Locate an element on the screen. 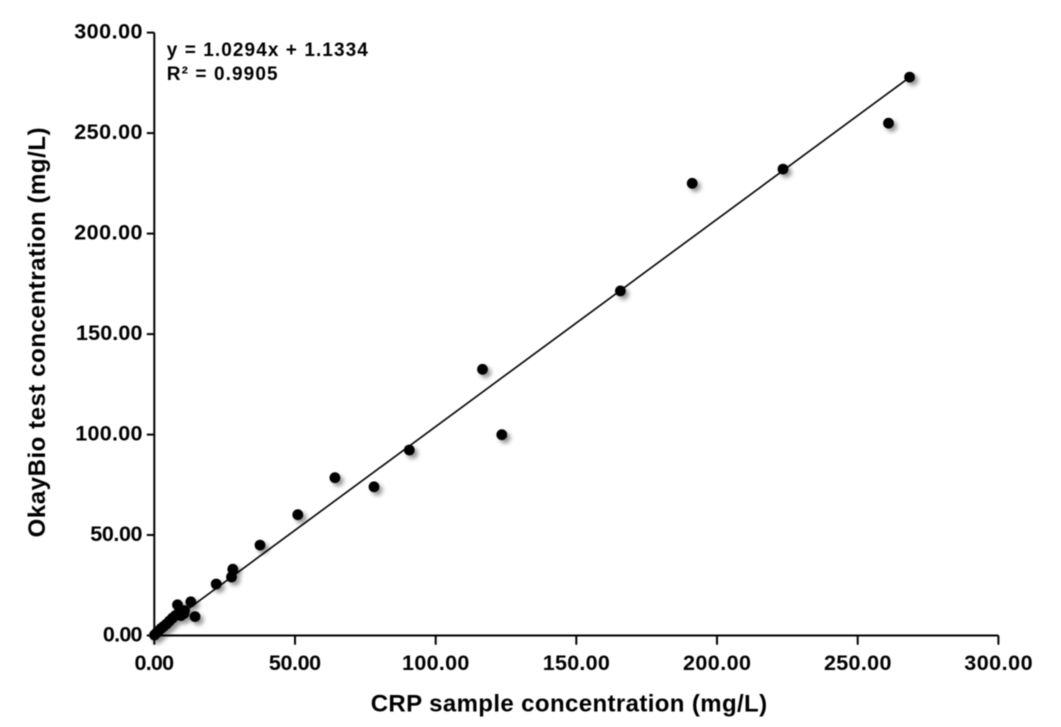 The image size is (1061, 727). svg-text:OkayBio test concentration (mg: OkayBio test concentration (mg/L) is located at coordinates (37, 332).